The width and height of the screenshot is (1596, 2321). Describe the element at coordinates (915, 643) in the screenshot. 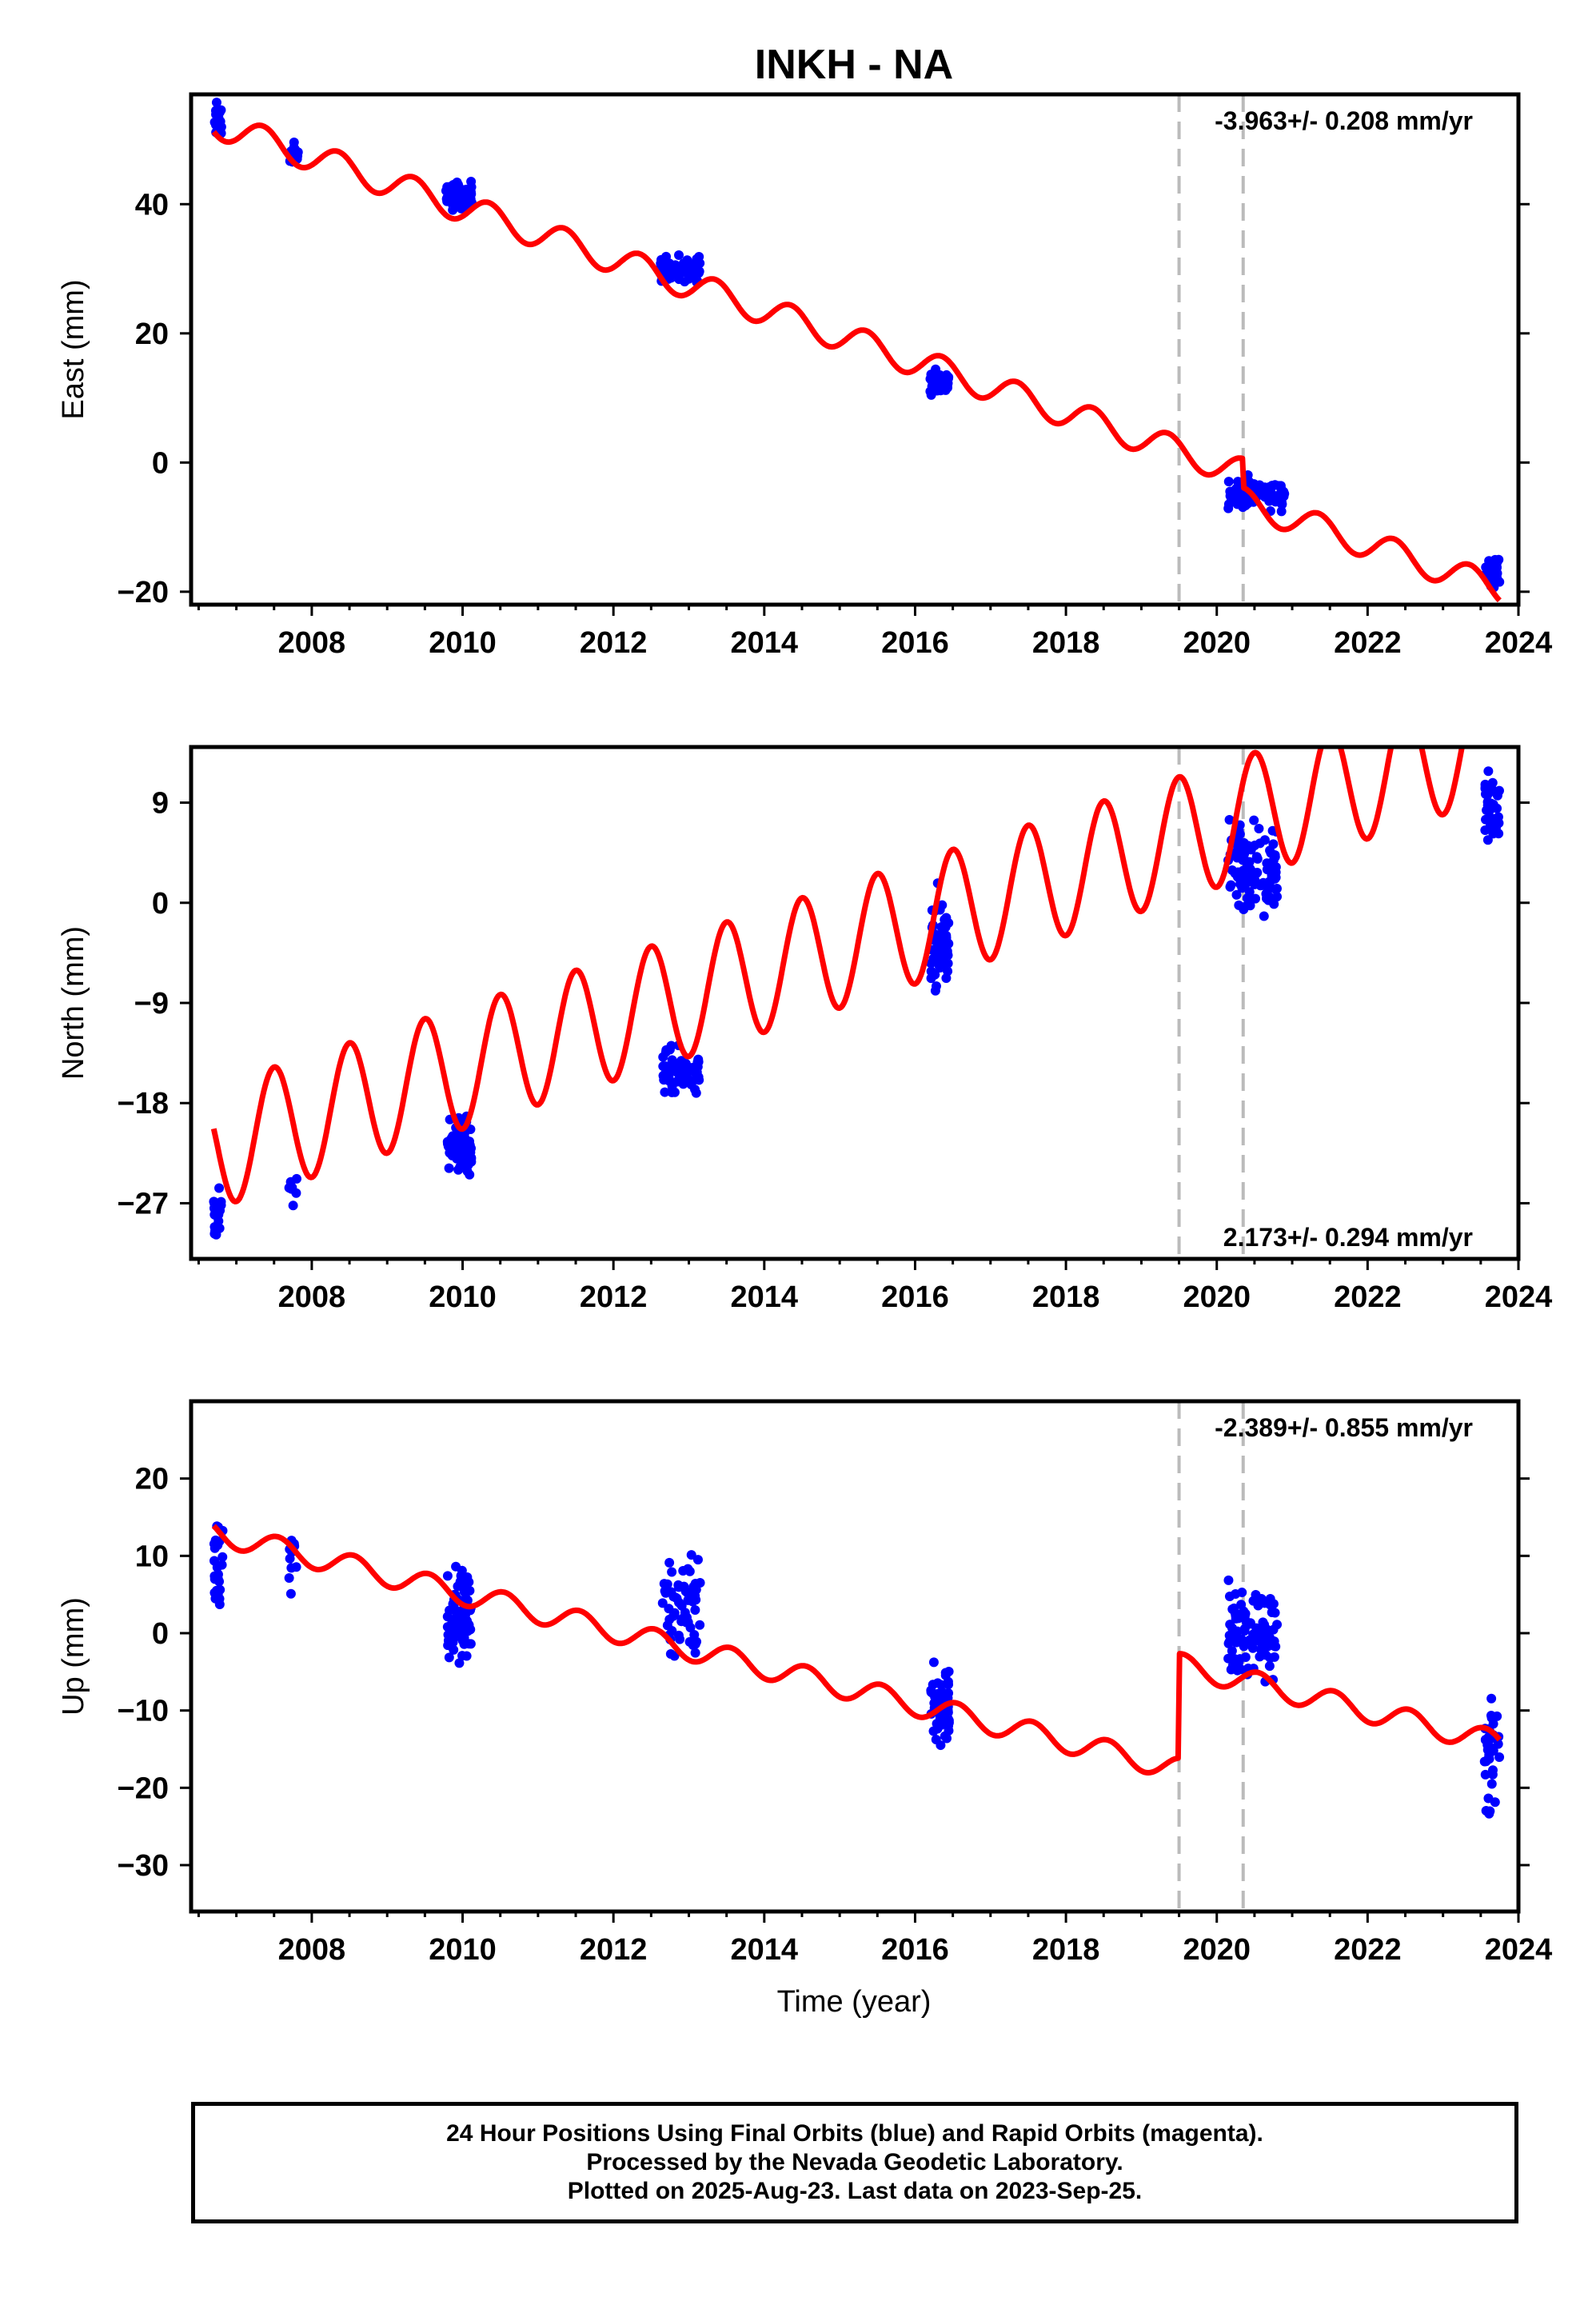

I see `east-x-tick-label: 2016` at that location.